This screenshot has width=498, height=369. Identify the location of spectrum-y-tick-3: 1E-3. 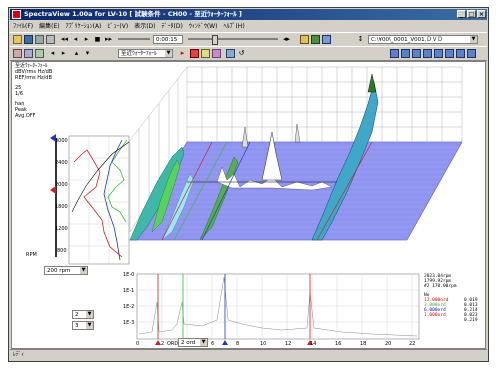
(129, 323).